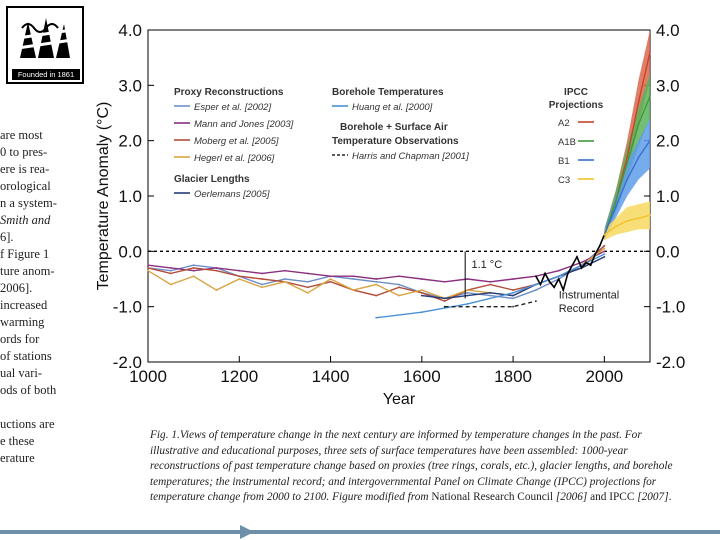 The width and height of the screenshot is (720, 540). Describe the element at coordinates (148, 376) in the screenshot. I see `x-tick-label: 1000` at that location.